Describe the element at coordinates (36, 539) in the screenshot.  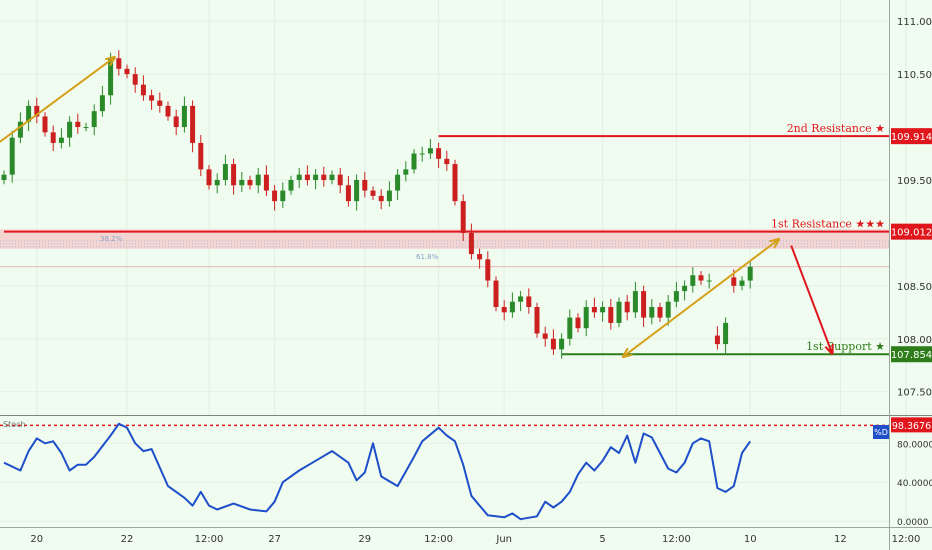
I see `time-tick-label: 20` at that location.